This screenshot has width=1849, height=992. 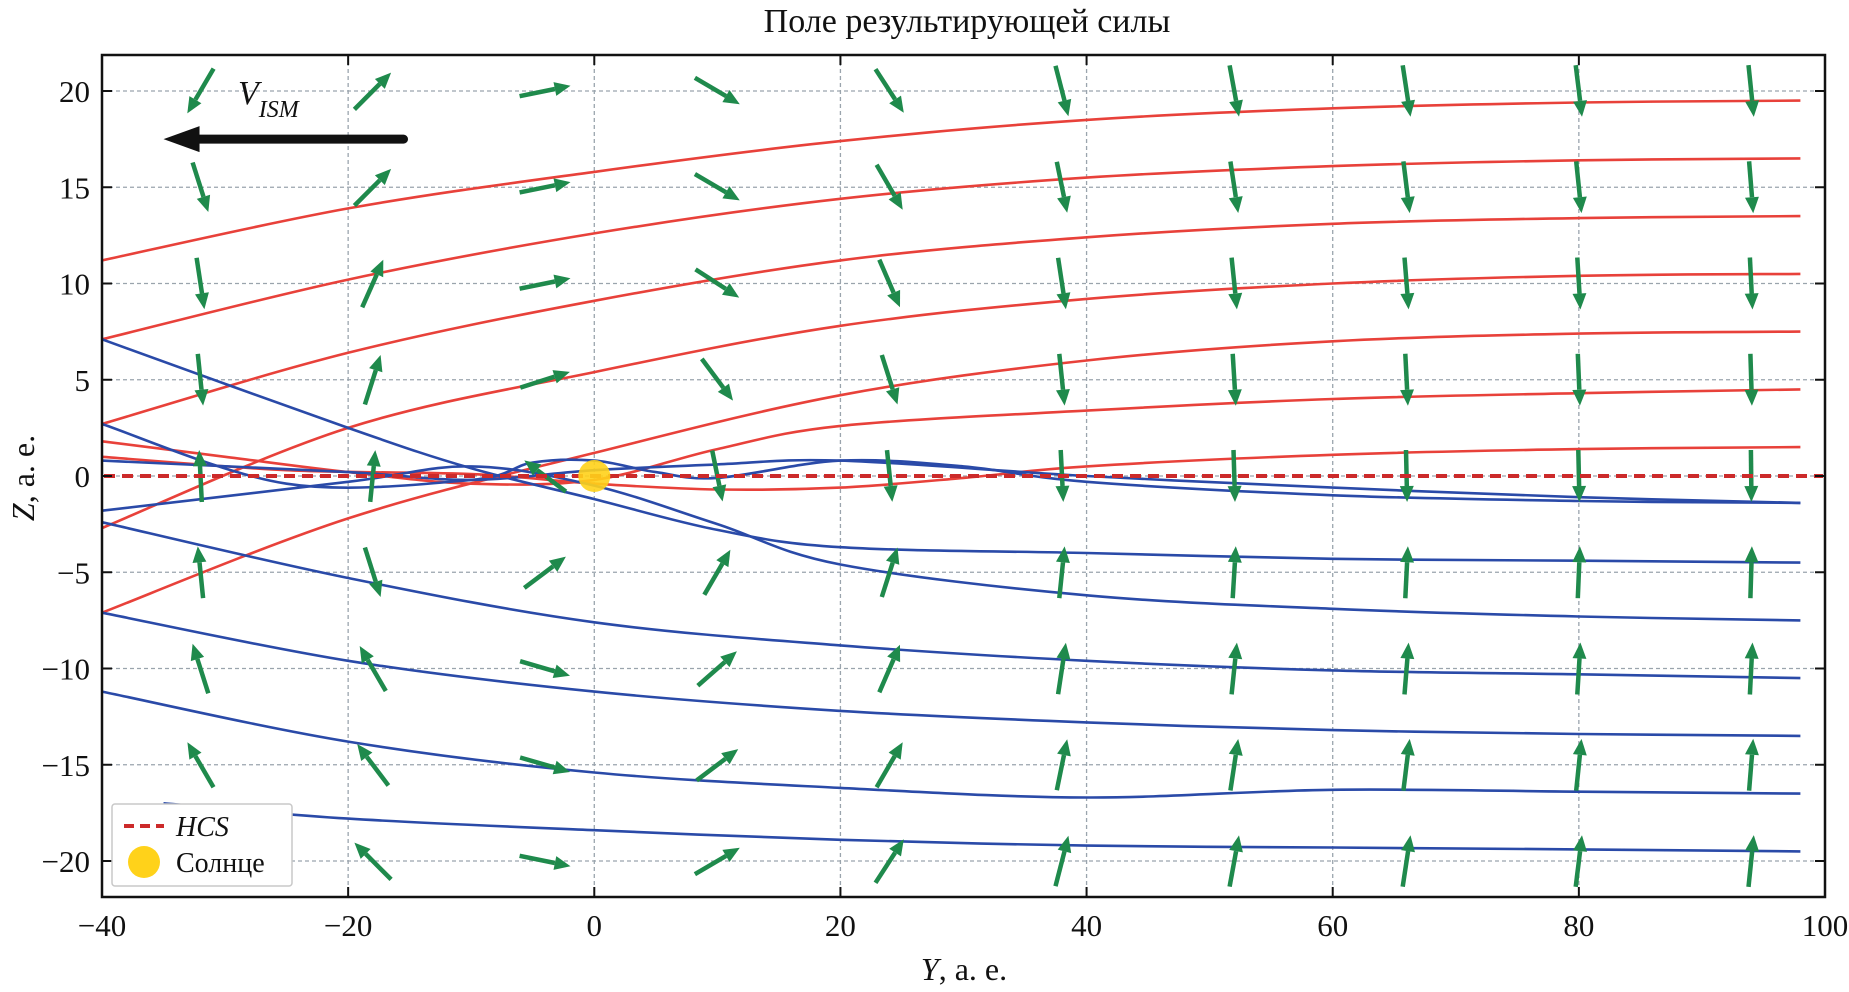 What do you see at coordinates (74, 284) in the screenshot?
I see `y-tick-label: 10` at bounding box center [74, 284].